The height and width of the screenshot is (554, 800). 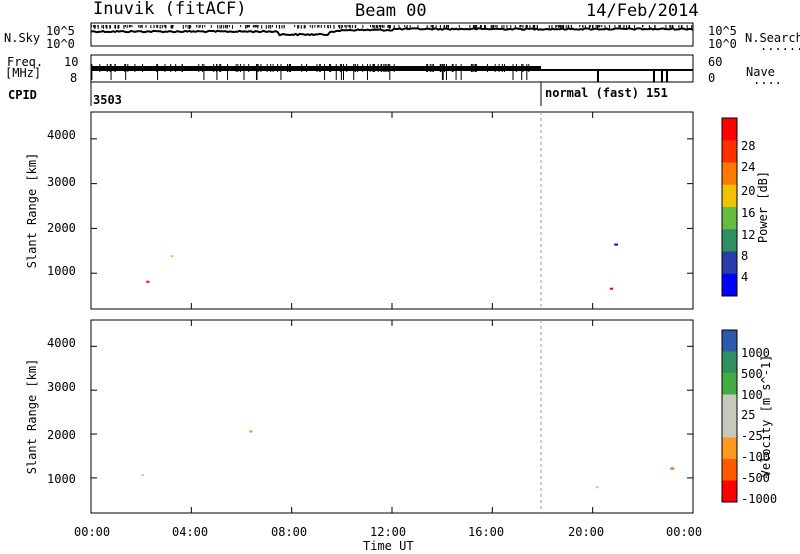 What do you see at coordinates (722, 44) in the screenshot?
I see `noise-right-bottom-tick: 10^0` at bounding box center [722, 44].